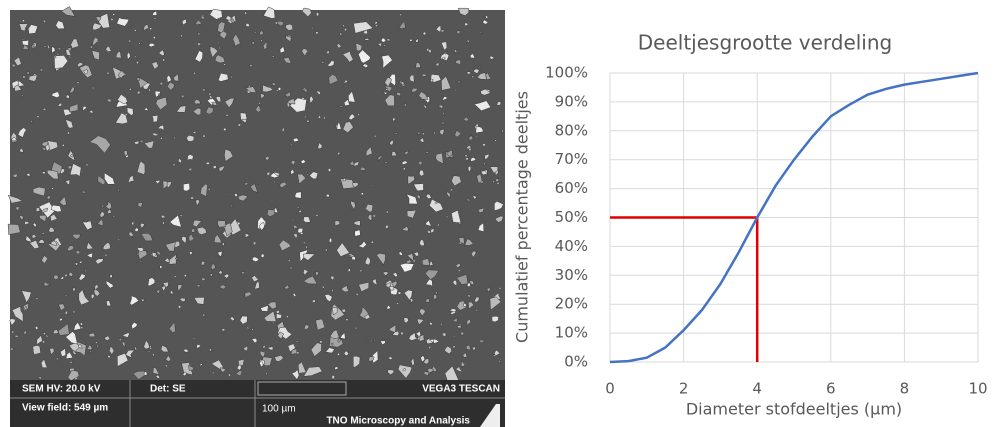 This screenshot has width=994, height=427. Describe the element at coordinates (168, 389) in the screenshot. I see `sem-detector: Det: SE` at that location.